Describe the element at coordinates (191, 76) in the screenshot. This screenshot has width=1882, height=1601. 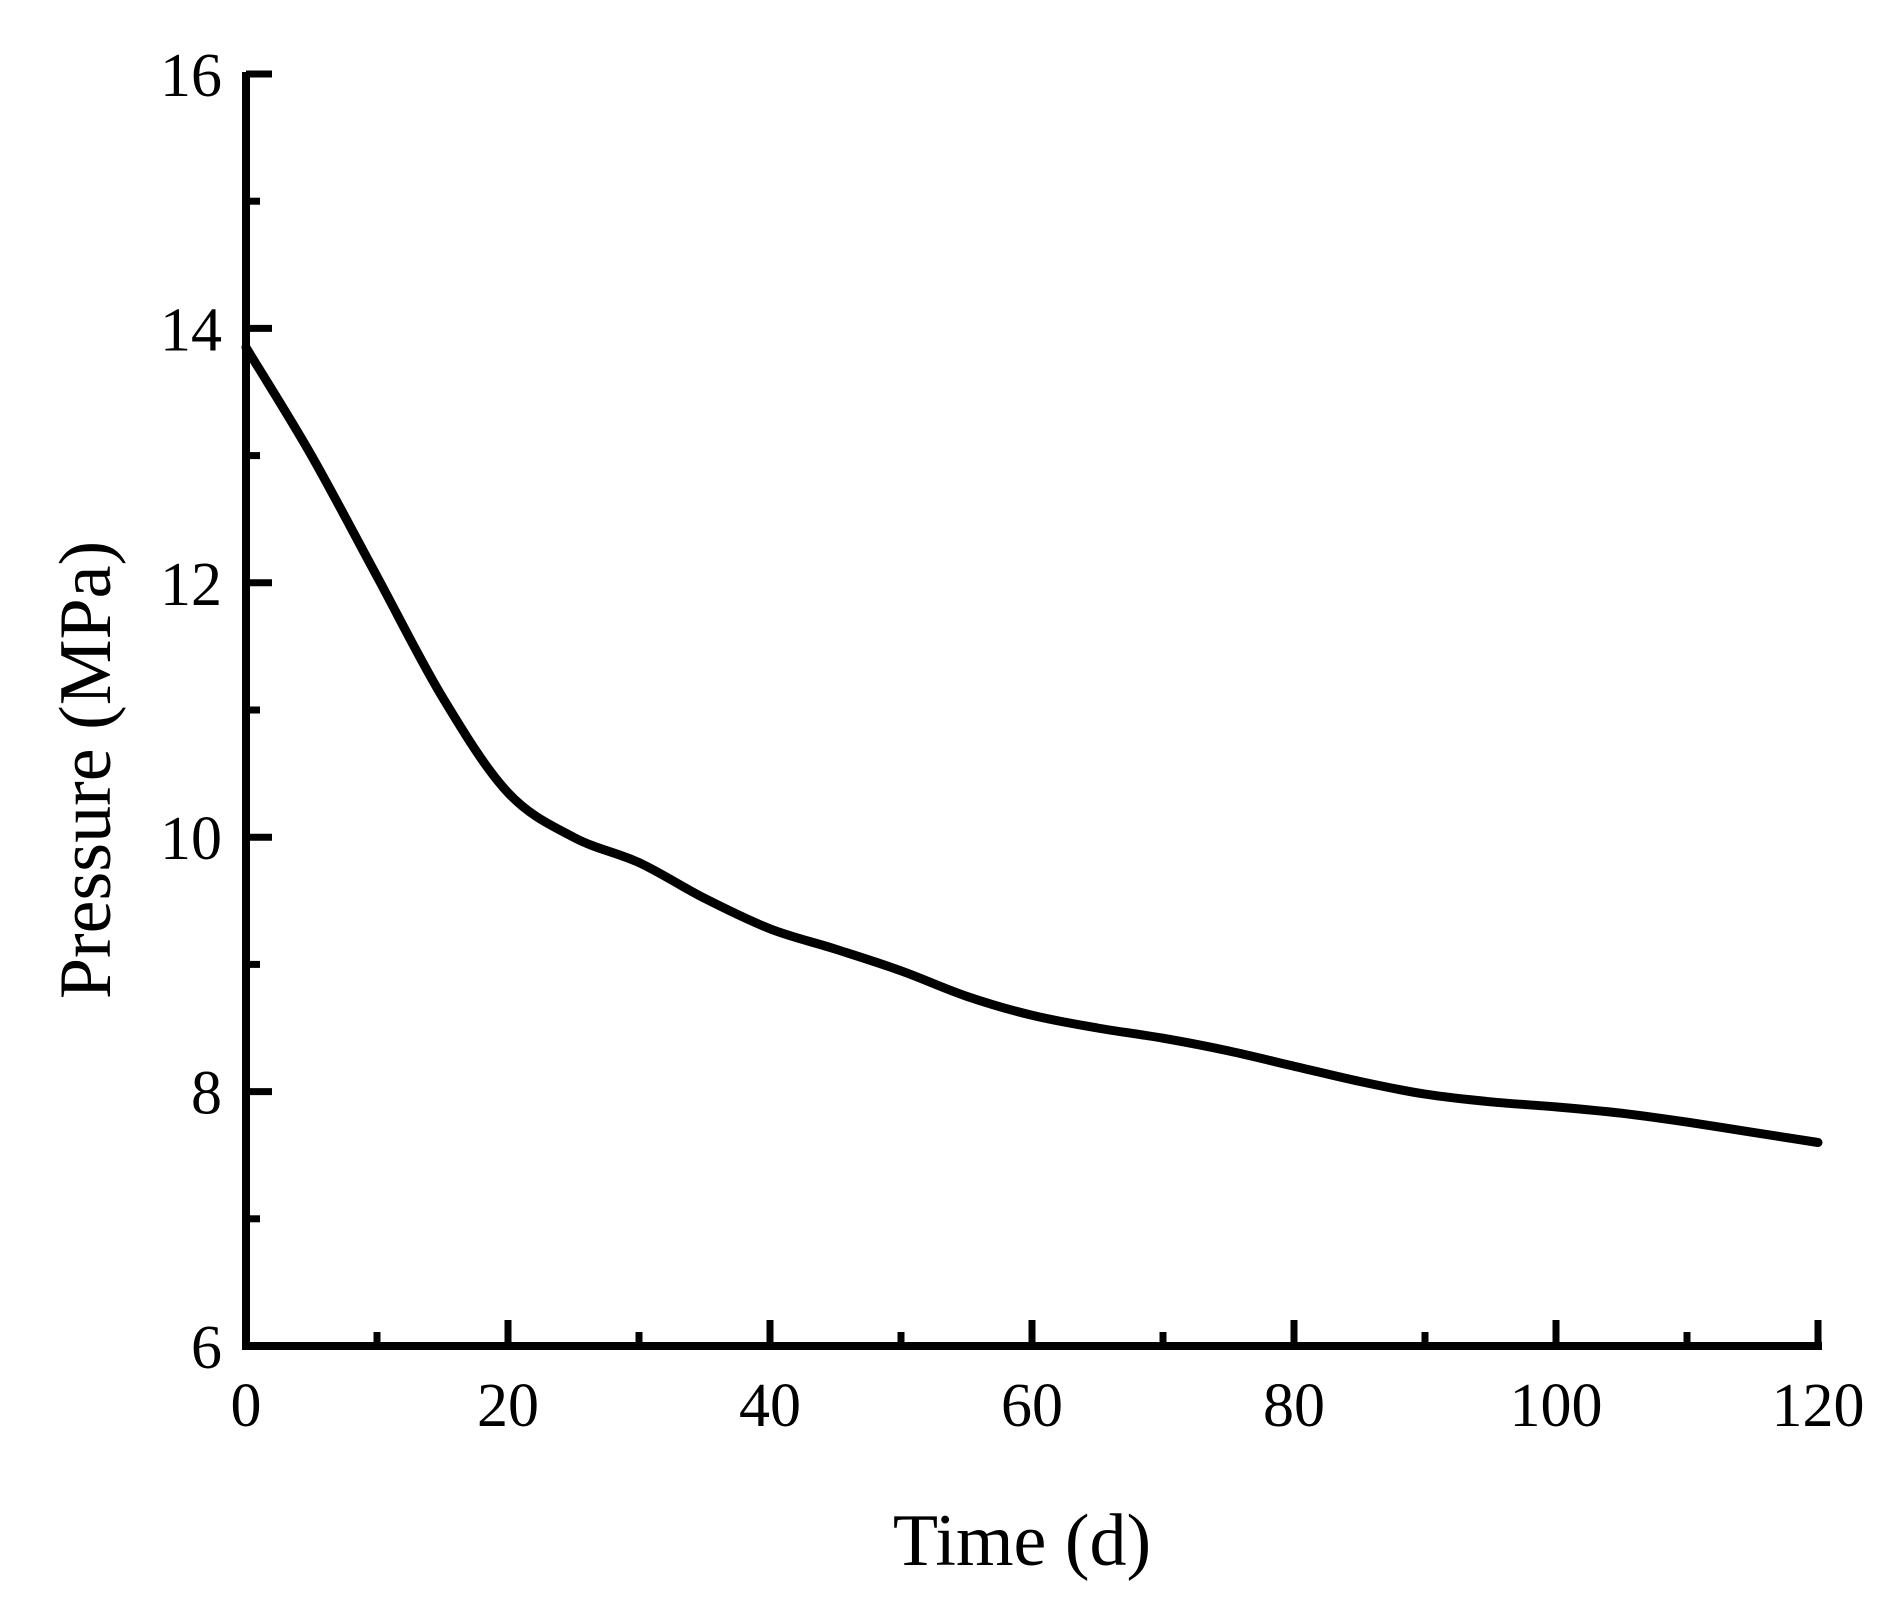
I see `y-tick-label: 16` at that location.